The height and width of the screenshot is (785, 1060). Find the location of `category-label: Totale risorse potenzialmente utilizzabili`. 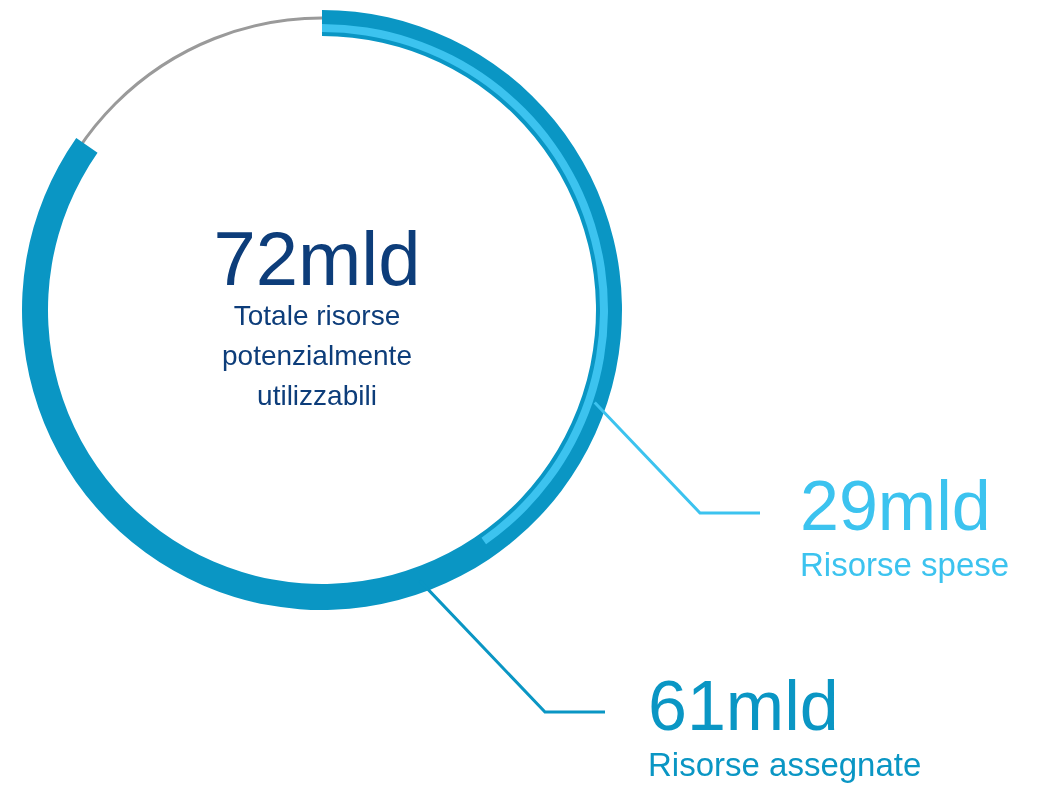

category-label: Totale risorse potenzialmente utilizzabili is located at coordinates (317, 355).